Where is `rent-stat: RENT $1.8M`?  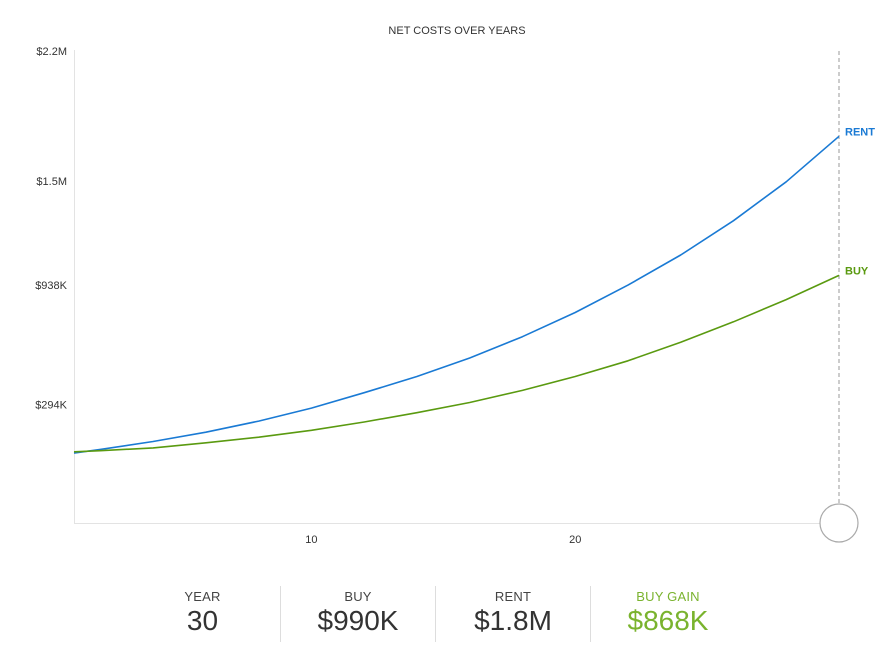
rent-stat: RENT $1.8M is located at coordinates (512, 614).